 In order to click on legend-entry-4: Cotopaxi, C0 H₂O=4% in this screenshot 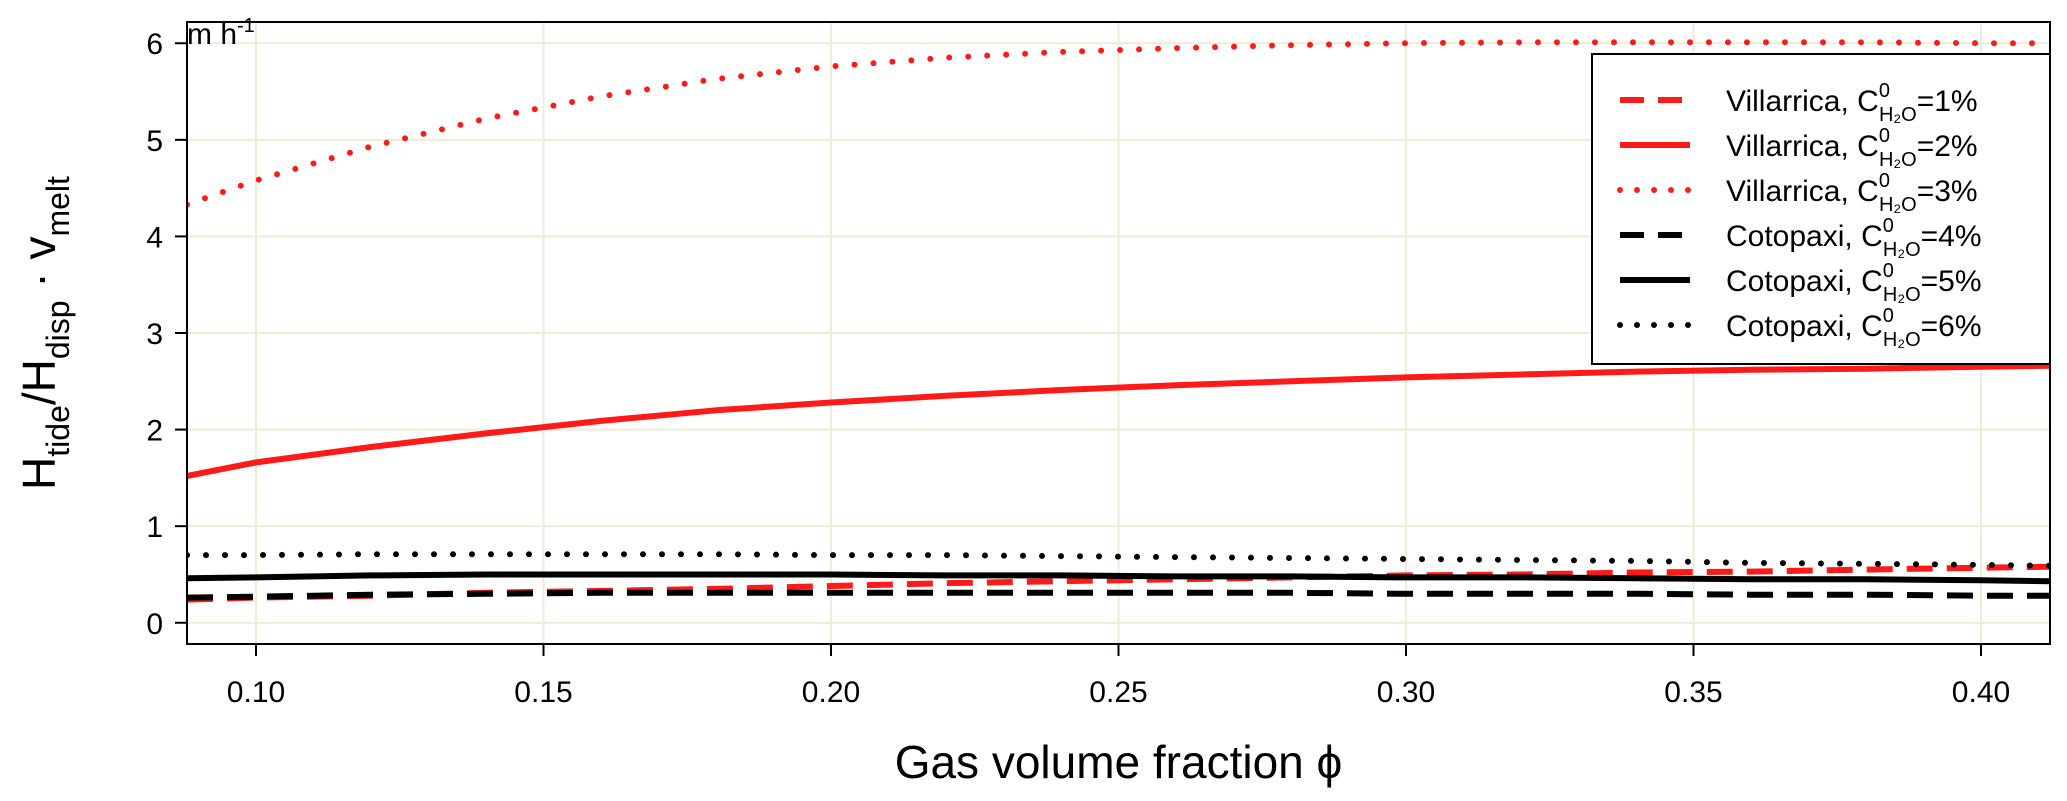, I will do `click(1801, 238)`.